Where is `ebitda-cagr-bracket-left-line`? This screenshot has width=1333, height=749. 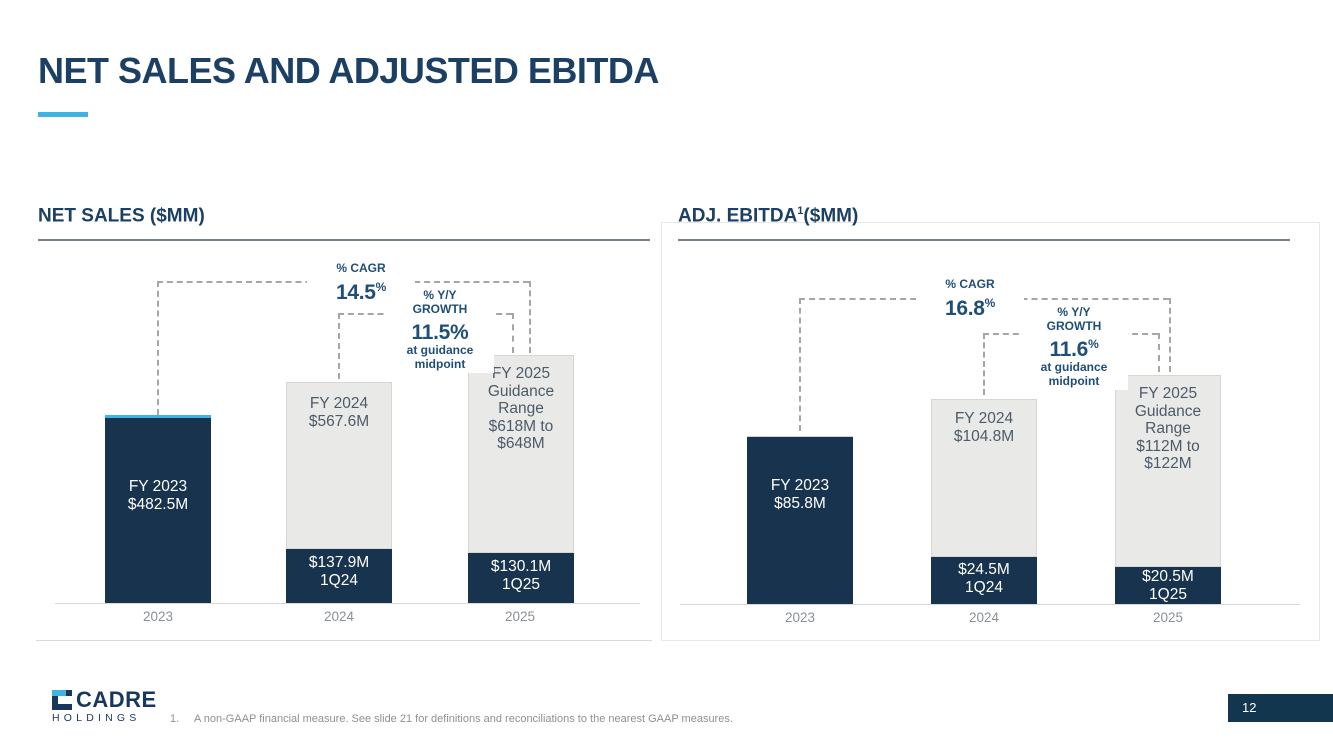 ebitda-cagr-bracket-left-line is located at coordinates (800, 364).